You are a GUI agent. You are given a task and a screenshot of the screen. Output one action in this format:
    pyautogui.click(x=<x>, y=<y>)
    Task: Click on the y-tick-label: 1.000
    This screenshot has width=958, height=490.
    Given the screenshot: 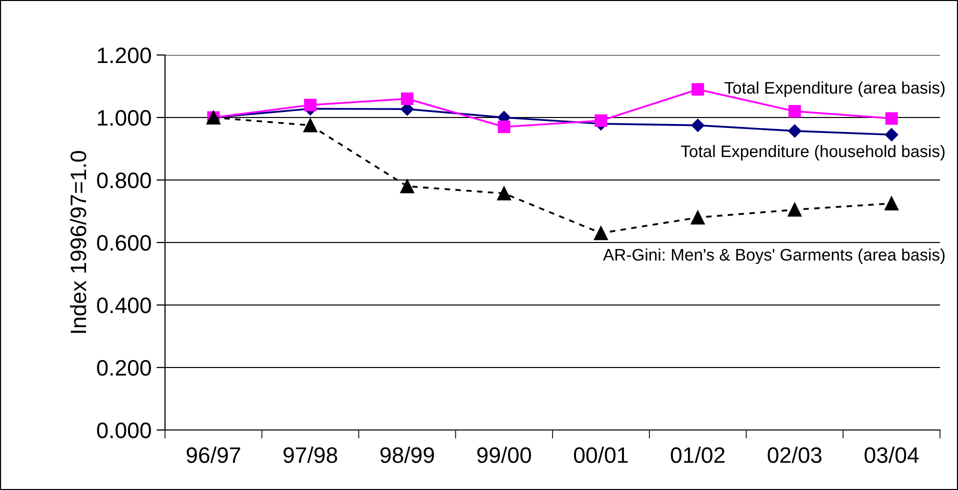 What is the action you would take?
    pyautogui.click(x=124, y=118)
    